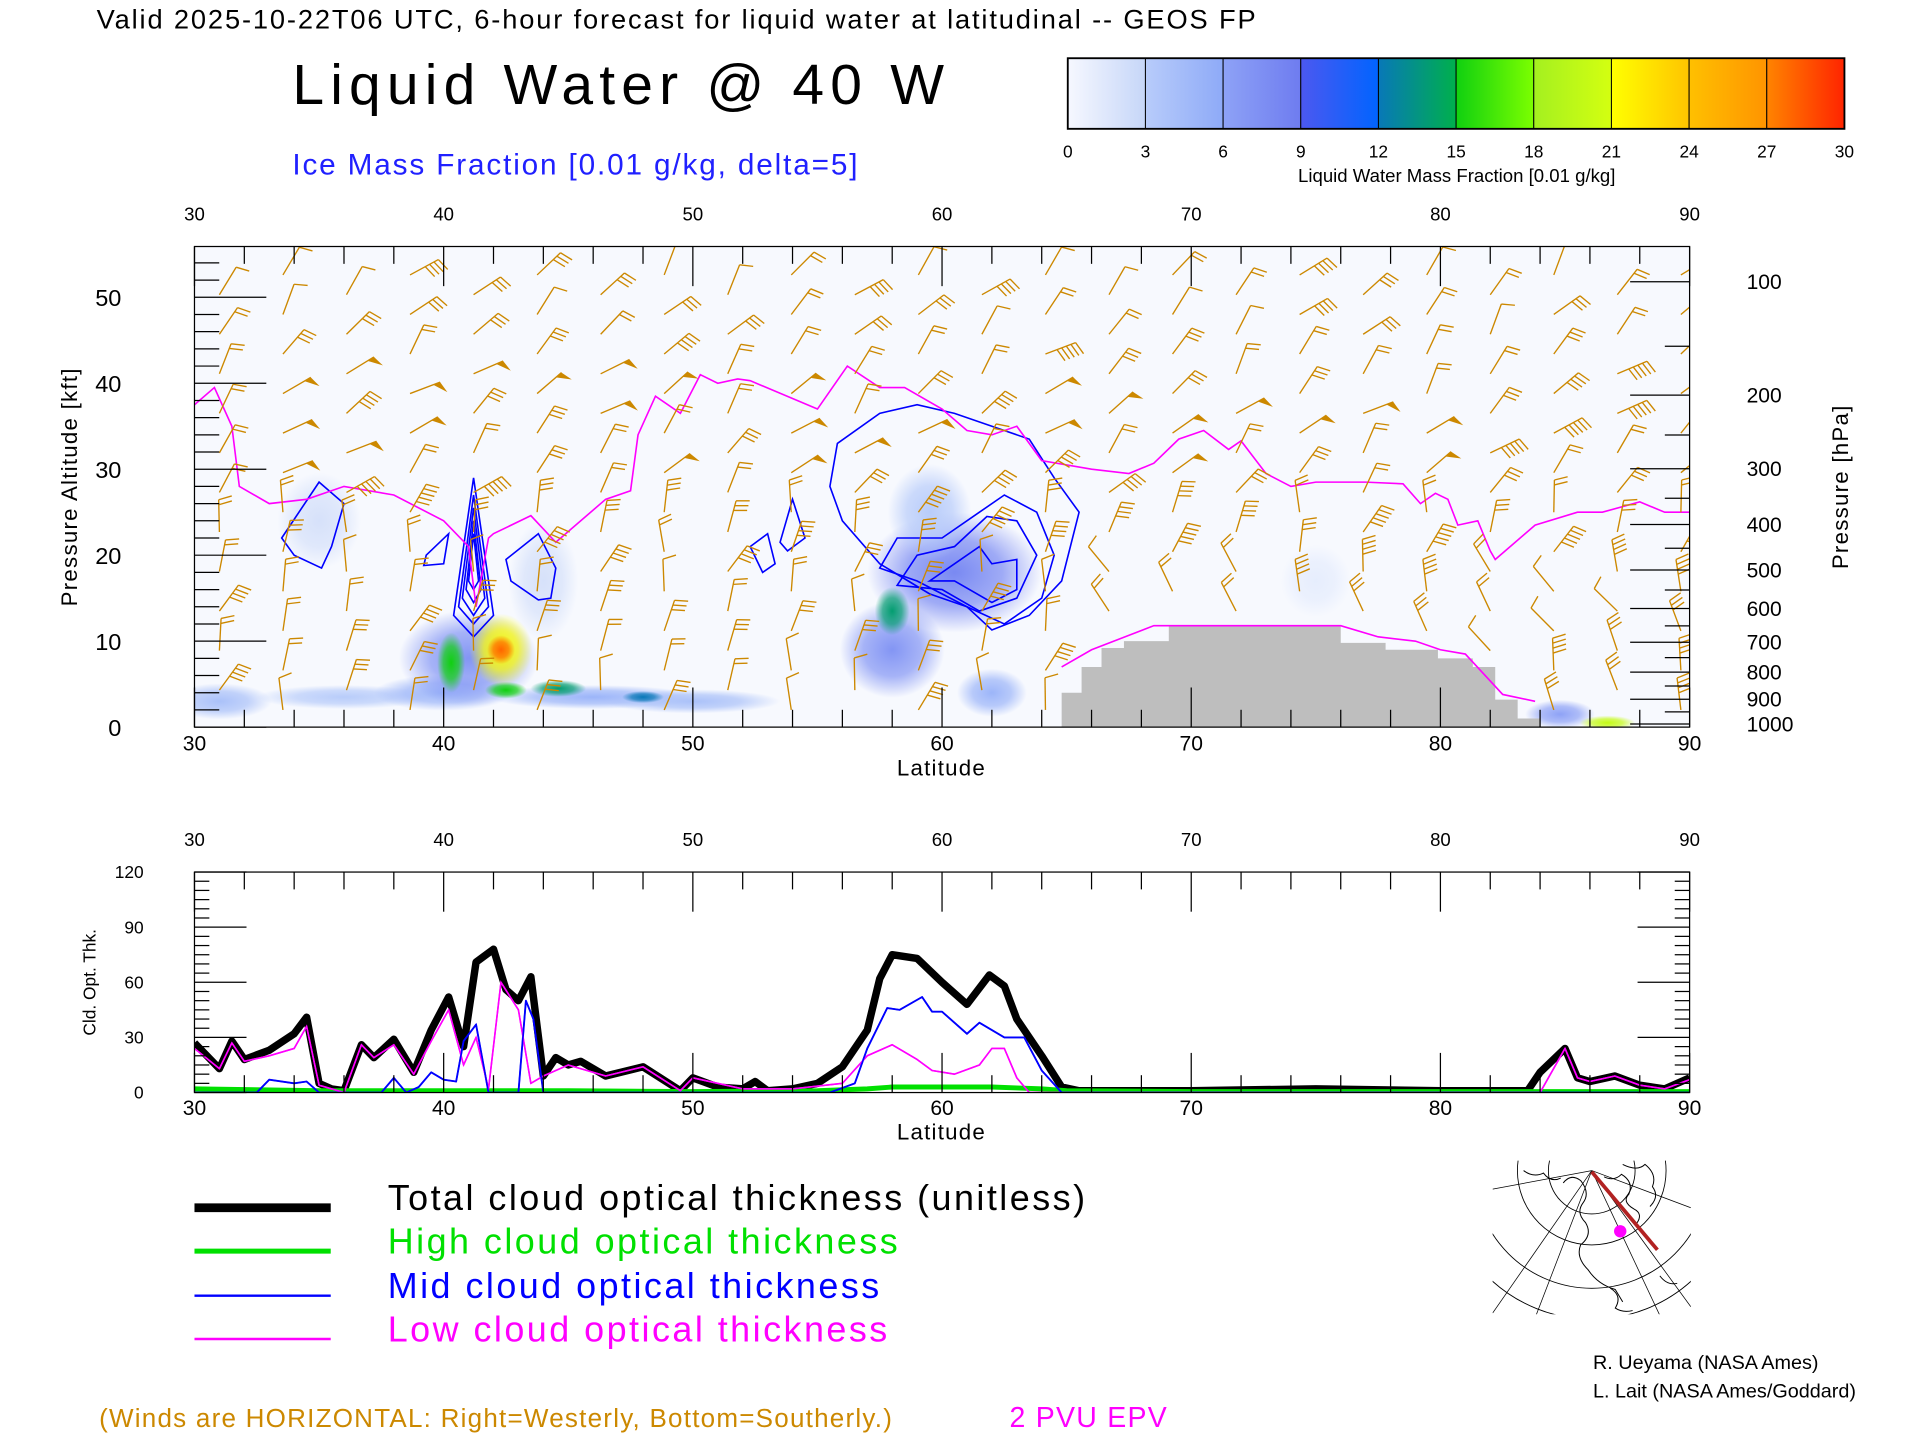 This screenshot has height=1440, width=1920. Describe the element at coordinates (972, 574) in the screenshot. I see `ice-contour` at that location.